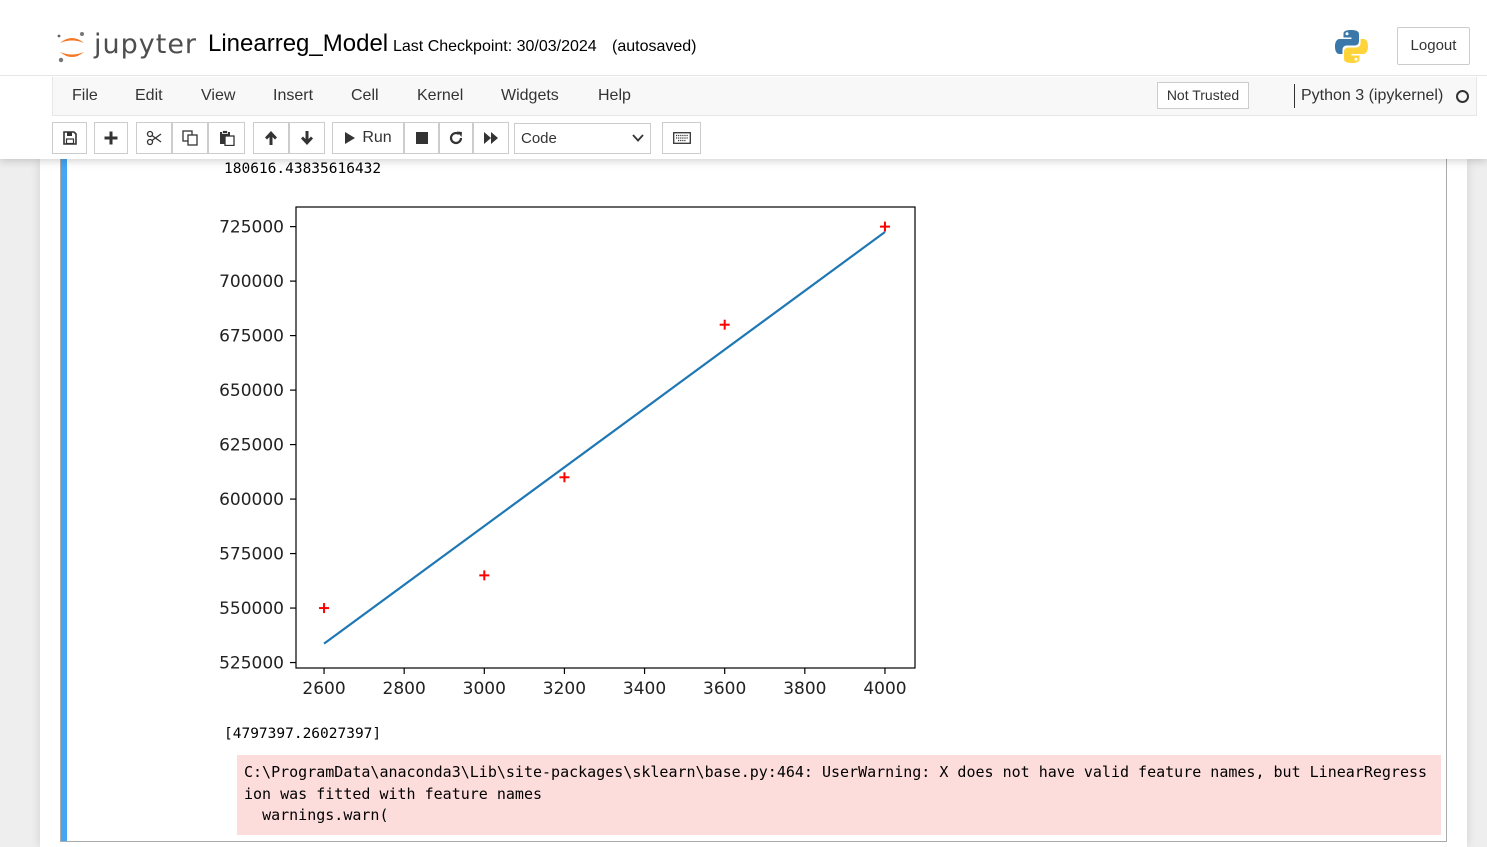  Describe the element at coordinates (251, 391) in the screenshot. I see `y-tick-label: 650000` at that location.